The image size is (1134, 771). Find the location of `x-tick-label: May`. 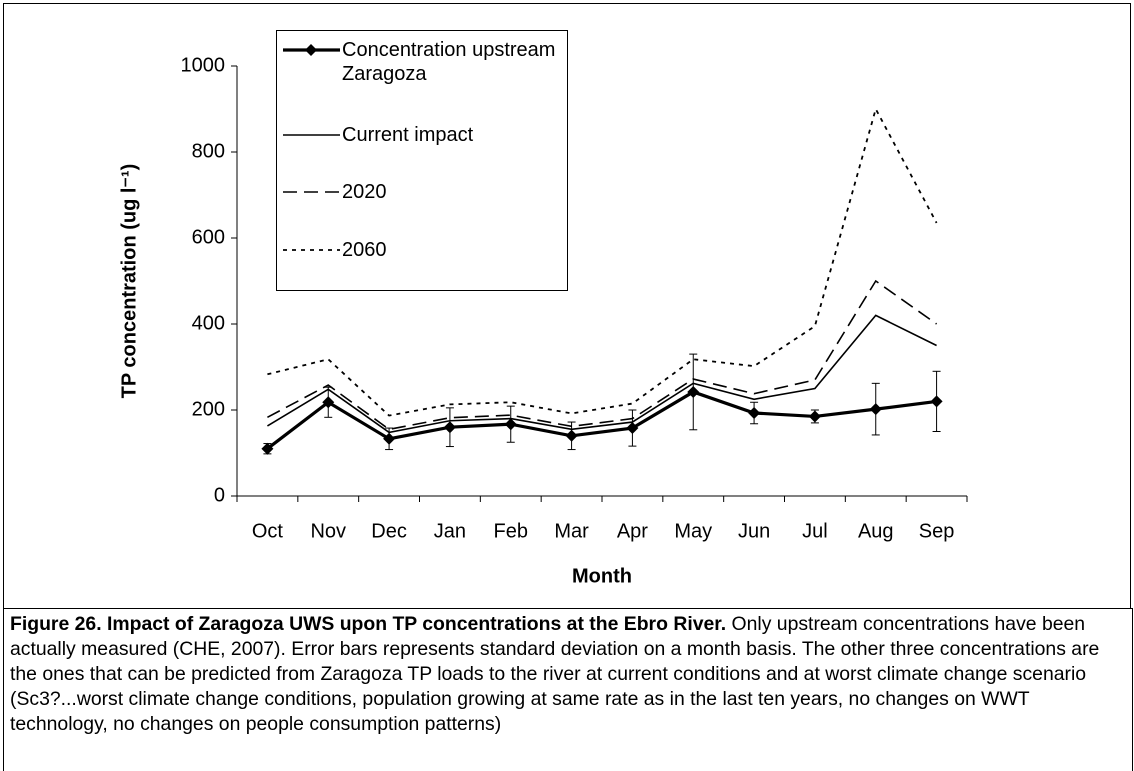

x-tick-label: May is located at coordinates (693, 531).